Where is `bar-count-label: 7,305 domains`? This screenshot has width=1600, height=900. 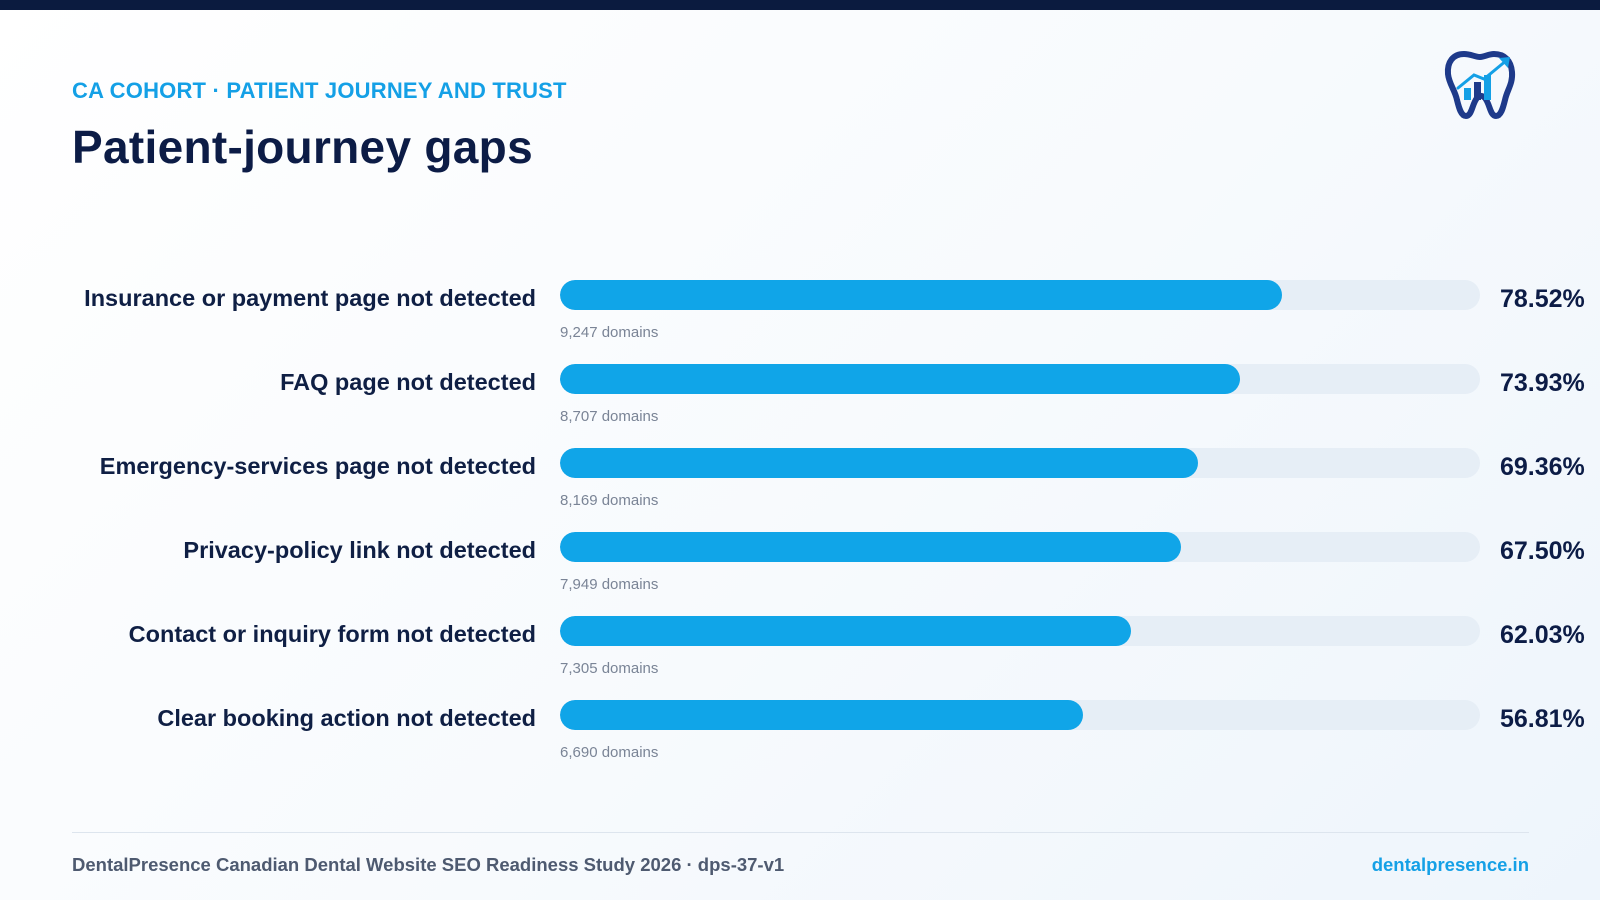 bar-count-label: 7,305 domains is located at coordinates (609, 668).